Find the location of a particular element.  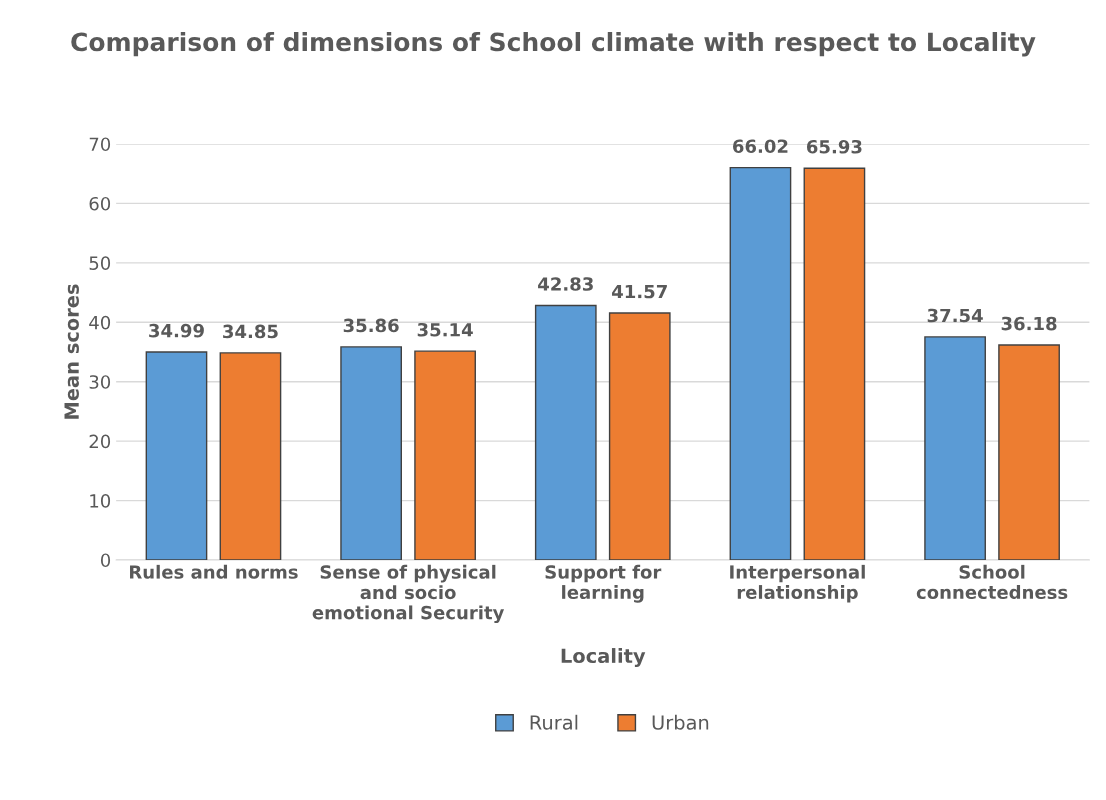

y-tick-label: 60 is located at coordinates (100, 203).